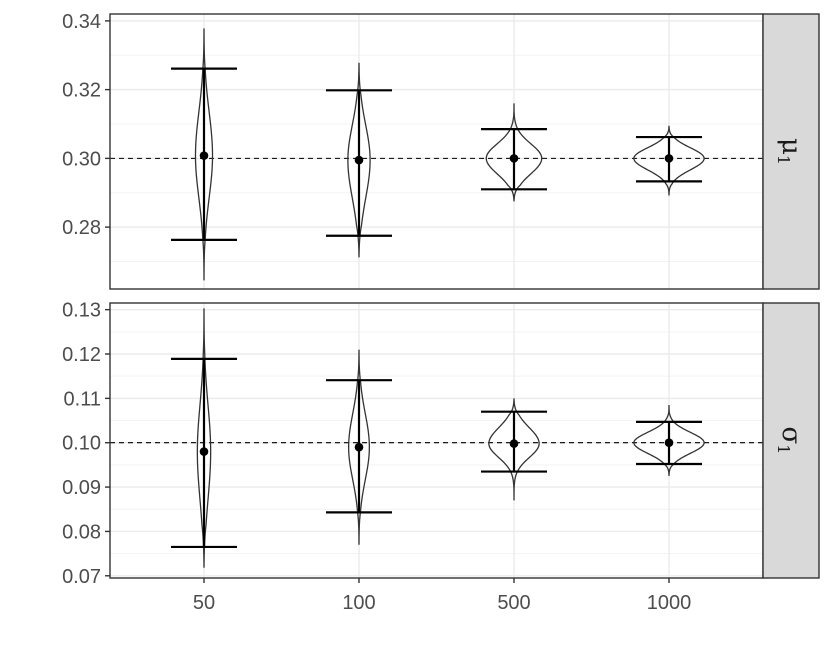  What do you see at coordinates (81, 577) in the screenshot?
I see `y-tick-label: 0.07` at bounding box center [81, 577].